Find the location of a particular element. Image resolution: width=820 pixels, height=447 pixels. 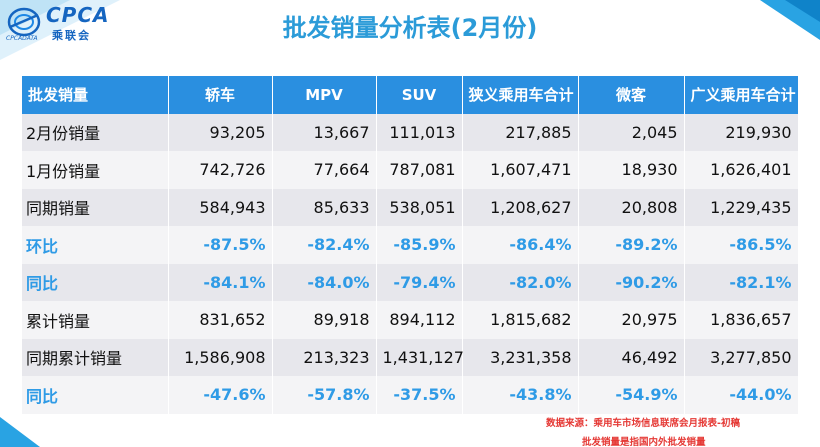

table-cell: -84.0% is located at coordinates (324, 282).